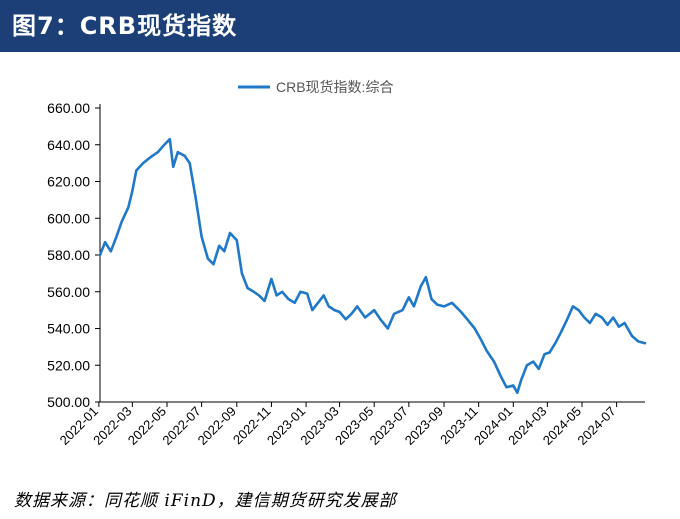 This screenshot has height=519, width=680. What do you see at coordinates (68, 145) in the screenshot?
I see `y-tick-label: 640.00` at bounding box center [68, 145].